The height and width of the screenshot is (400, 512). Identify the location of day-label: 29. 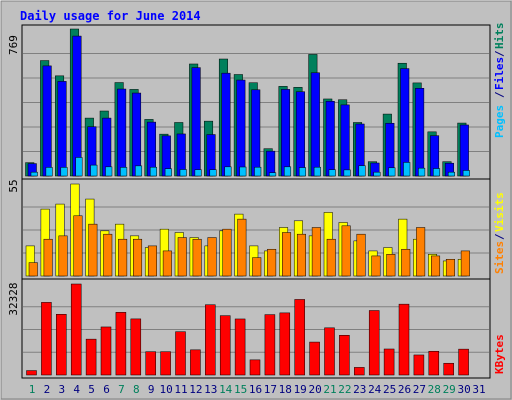
(449, 389).